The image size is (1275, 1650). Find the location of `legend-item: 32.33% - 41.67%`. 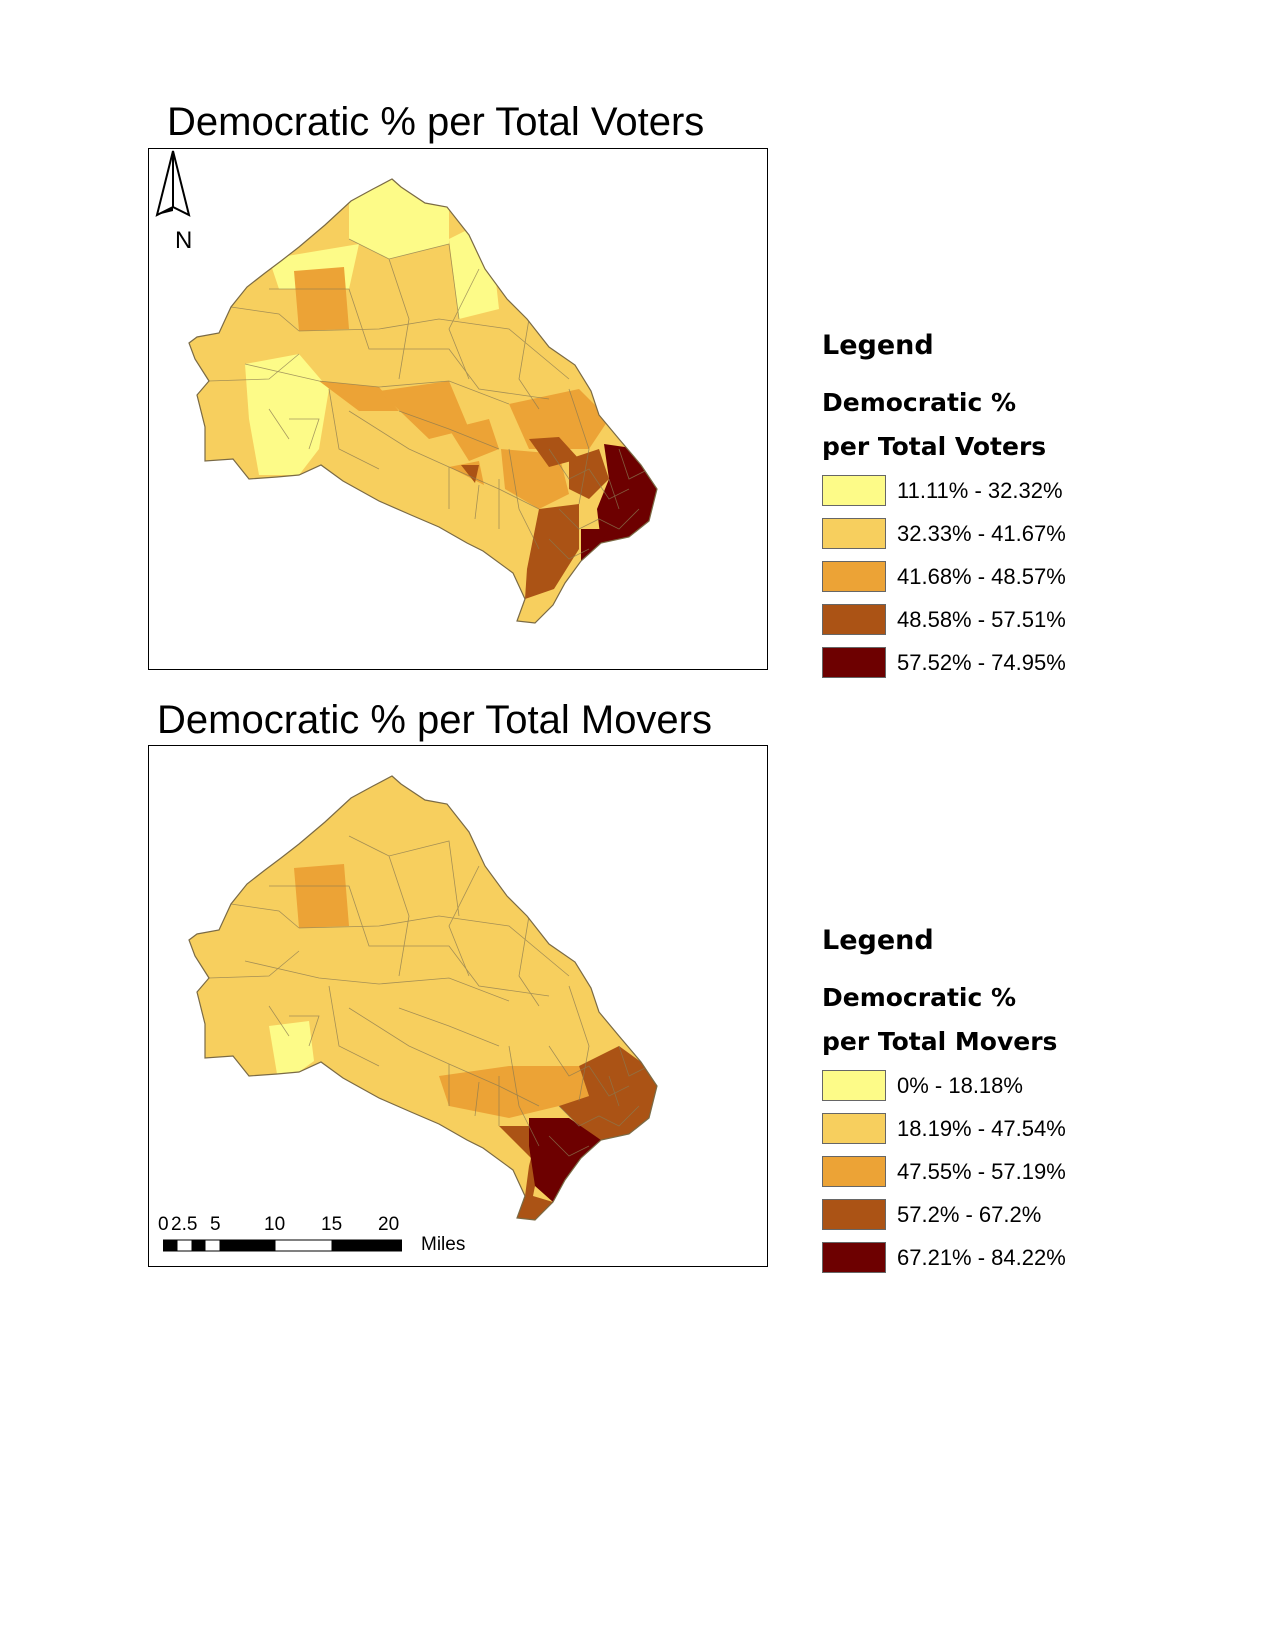

legend-item: 32.33% - 41.67% is located at coordinates (944, 533).